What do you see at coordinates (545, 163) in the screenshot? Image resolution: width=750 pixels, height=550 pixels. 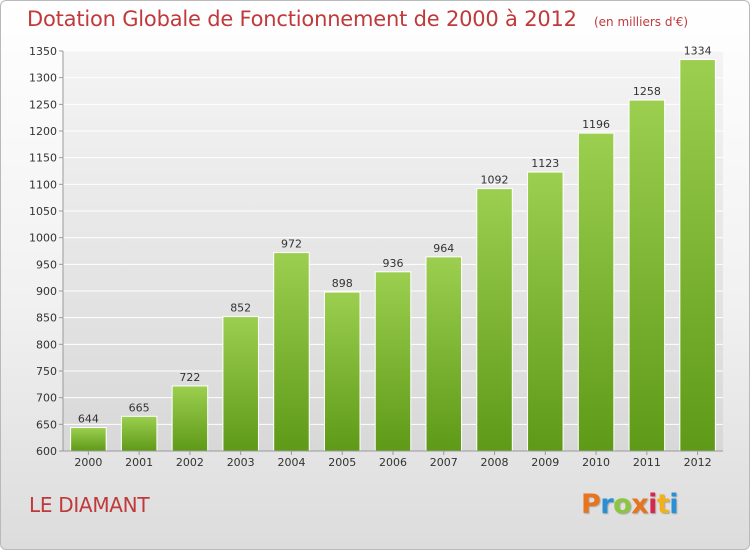 I see `data-label: 1123` at bounding box center [545, 163].